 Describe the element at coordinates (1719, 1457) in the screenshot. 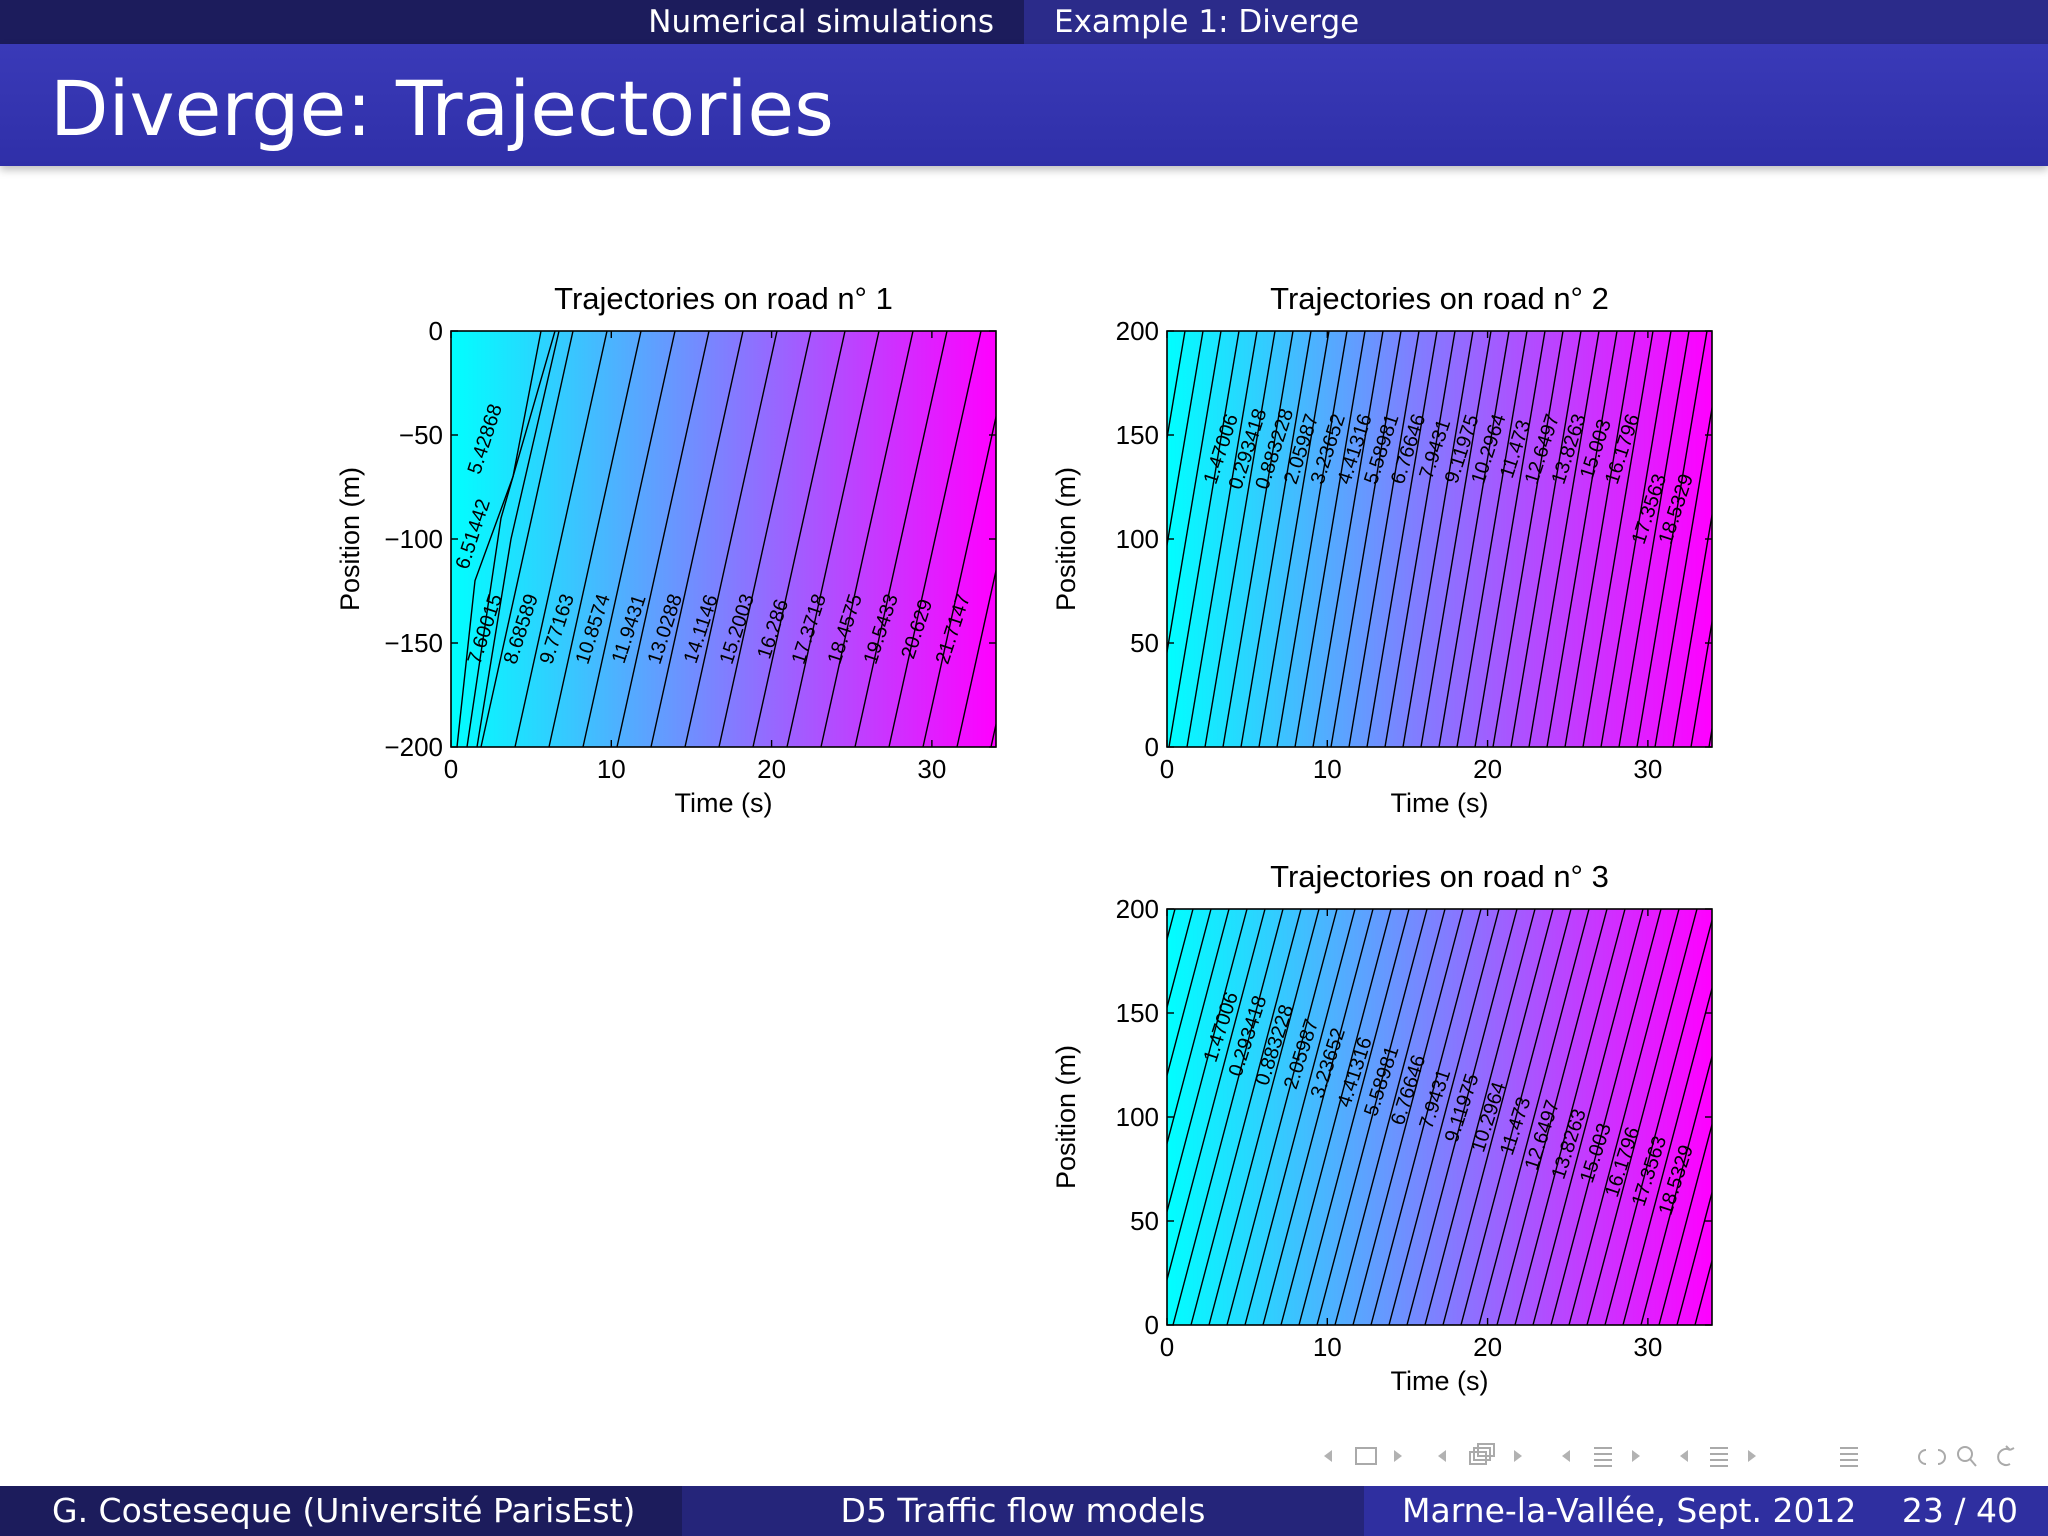

I see `subsection-list-icon` at that location.